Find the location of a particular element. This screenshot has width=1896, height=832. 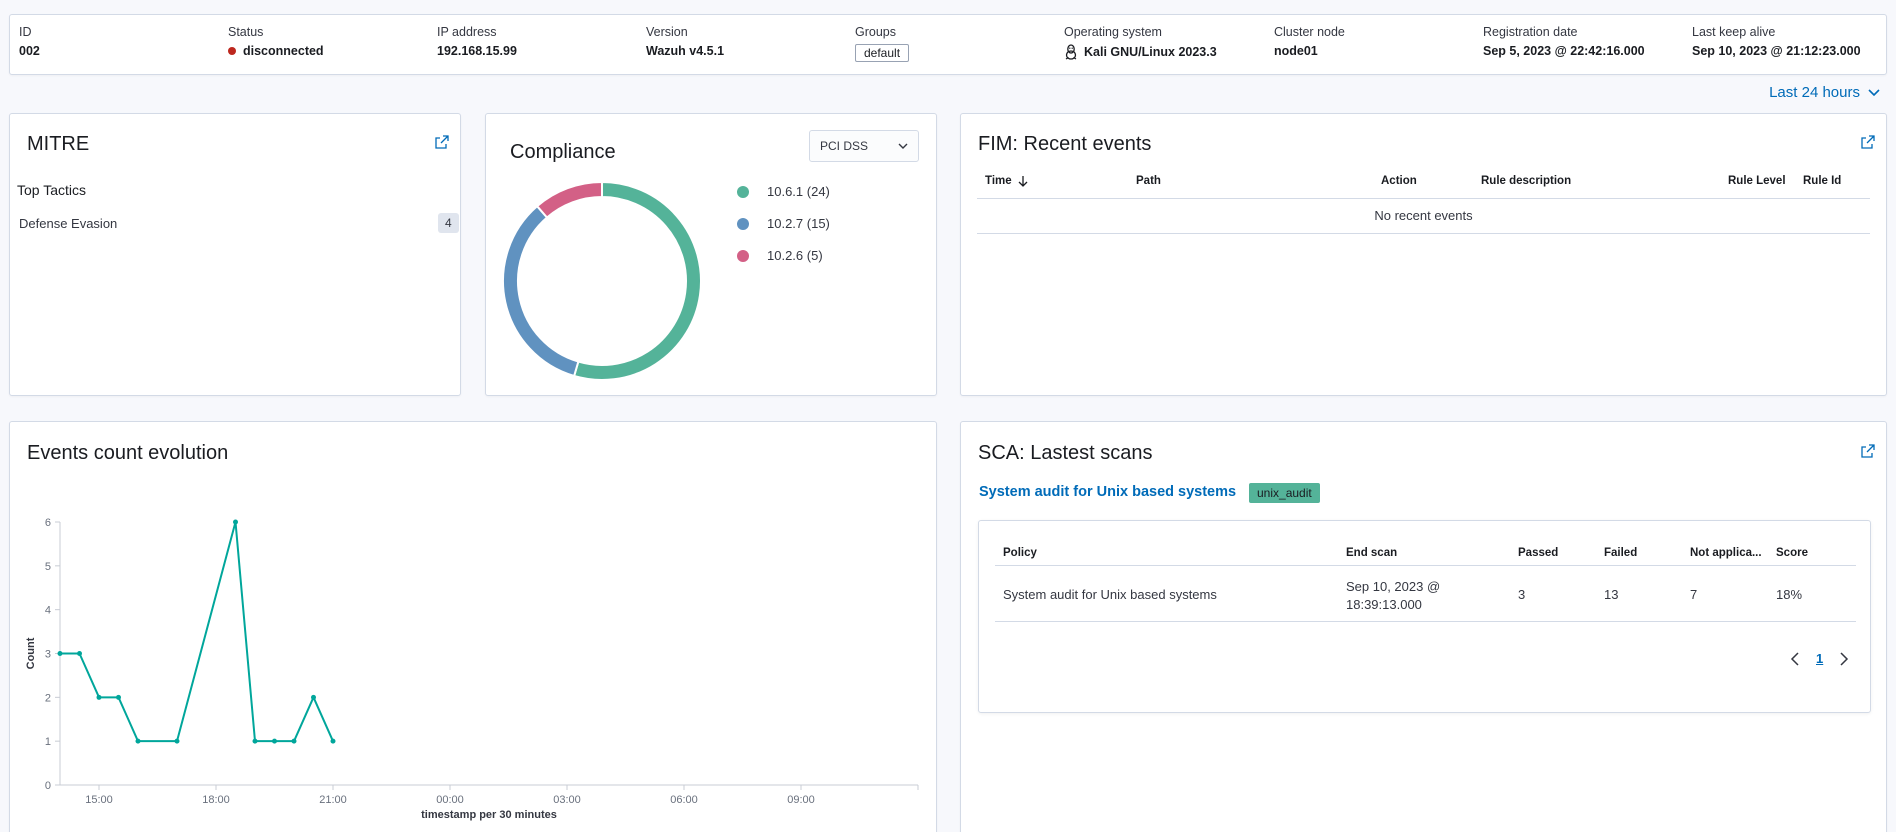

fim-col-rule-level: Rule Level is located at coordinates (1757, 181).